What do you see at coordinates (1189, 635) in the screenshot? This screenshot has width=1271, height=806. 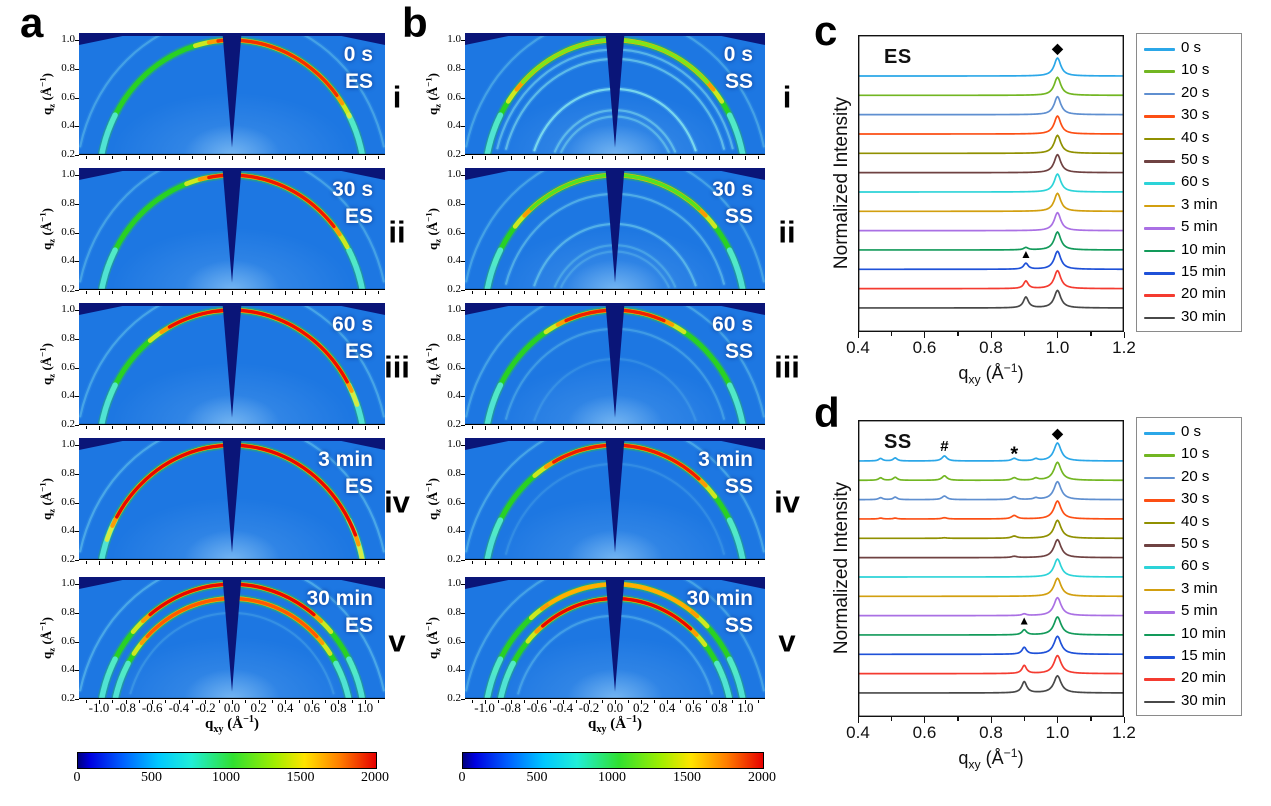 I see `legend-entry-9: 10 min` at bounding box center [1189, 635].